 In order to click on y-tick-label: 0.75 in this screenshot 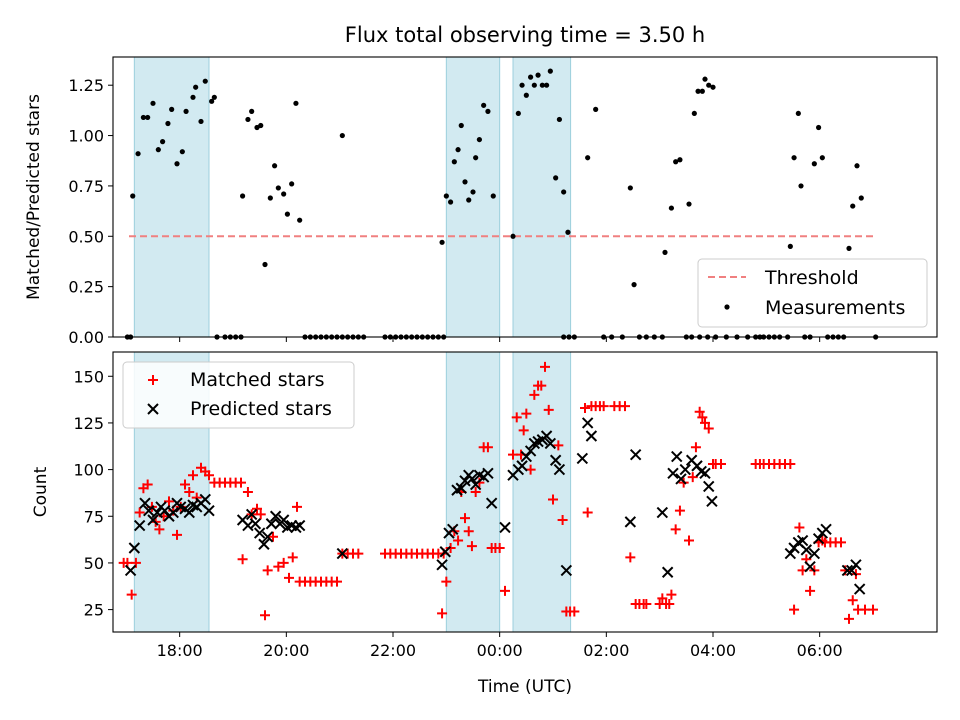, I will do `click(86, 186)`.